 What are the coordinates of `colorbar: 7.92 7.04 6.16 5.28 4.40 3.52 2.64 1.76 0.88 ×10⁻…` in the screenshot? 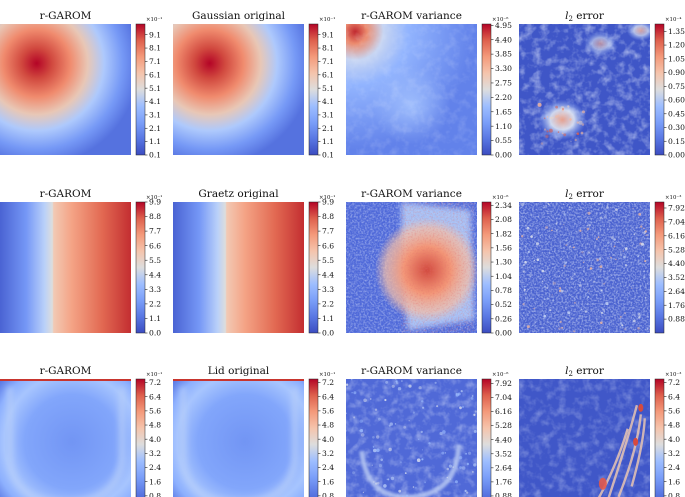 It's located at (669, 264).